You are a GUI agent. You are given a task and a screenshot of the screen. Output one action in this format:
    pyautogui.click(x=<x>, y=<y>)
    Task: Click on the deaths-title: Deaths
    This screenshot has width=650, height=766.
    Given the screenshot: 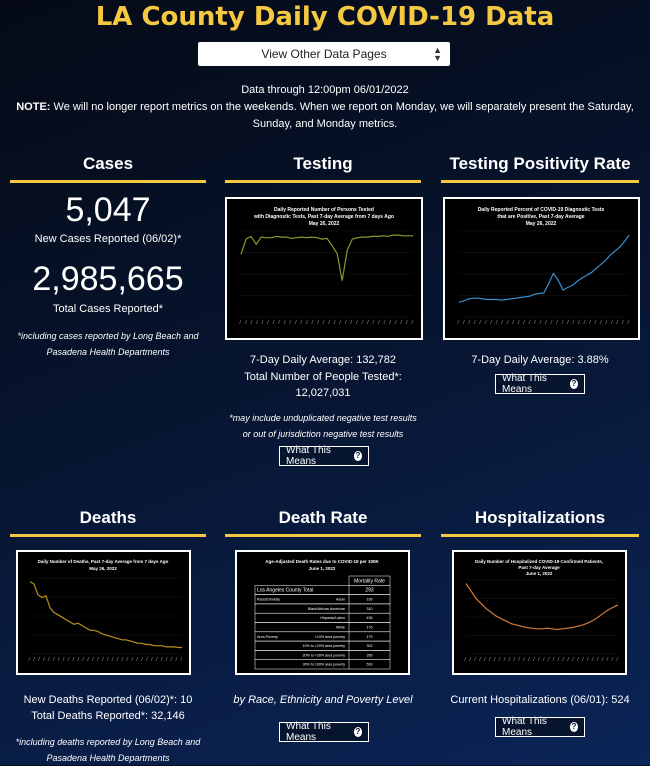 What is the action you would take?
    pyautogui.click(x=108, y=517)
    